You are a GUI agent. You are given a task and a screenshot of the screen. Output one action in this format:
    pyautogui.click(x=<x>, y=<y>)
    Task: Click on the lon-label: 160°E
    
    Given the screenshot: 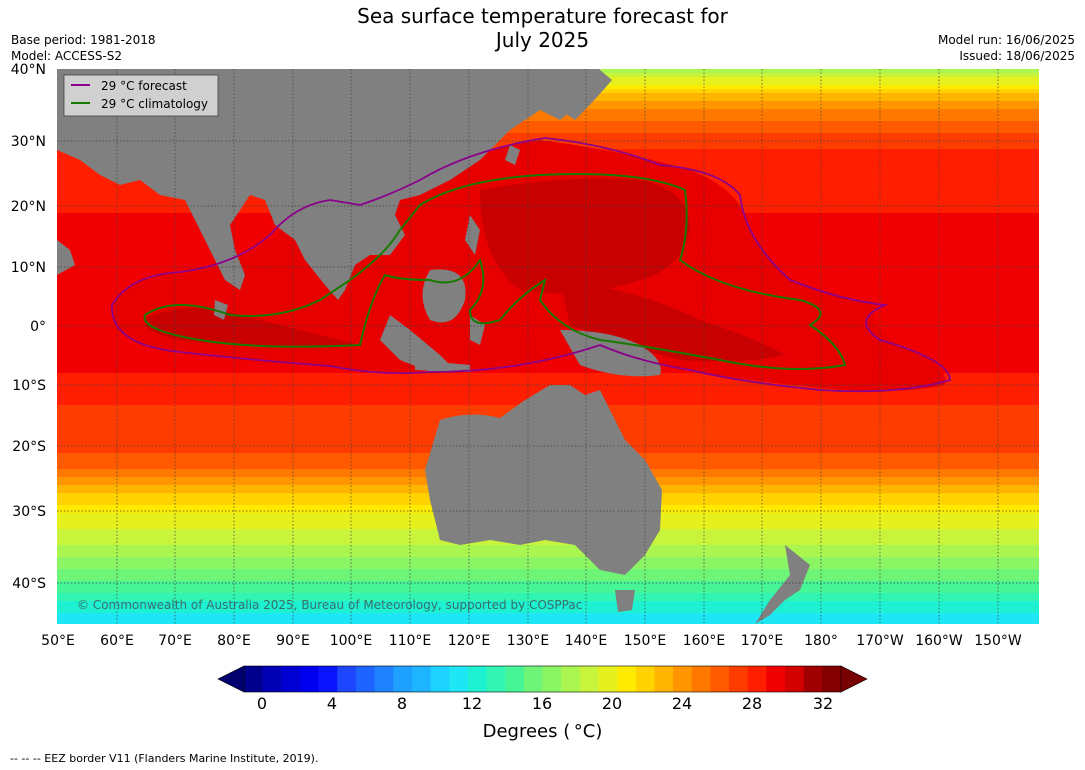 What is the action you would take?
    pyautogui.click(x=704, y=641)
    